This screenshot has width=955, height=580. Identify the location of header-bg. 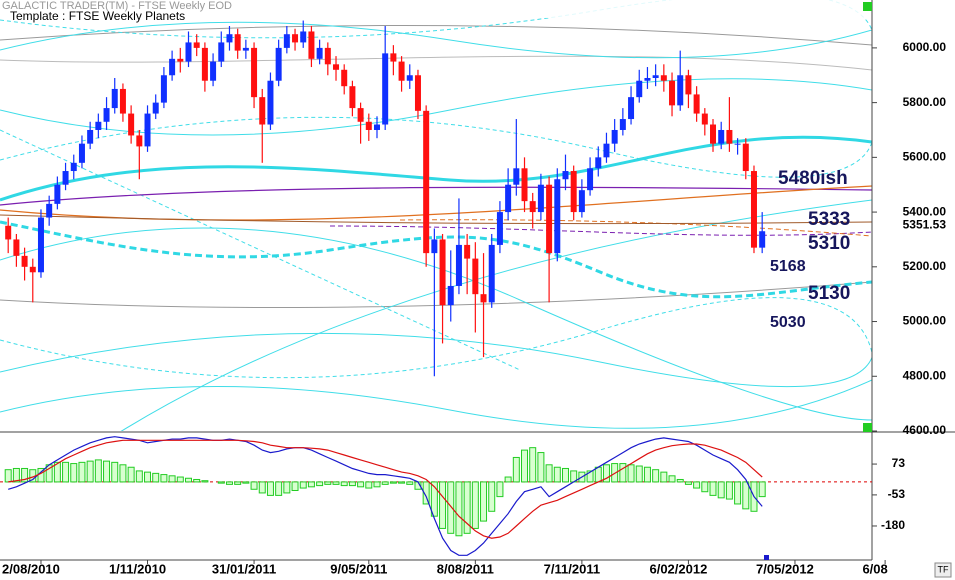
(436, 9).